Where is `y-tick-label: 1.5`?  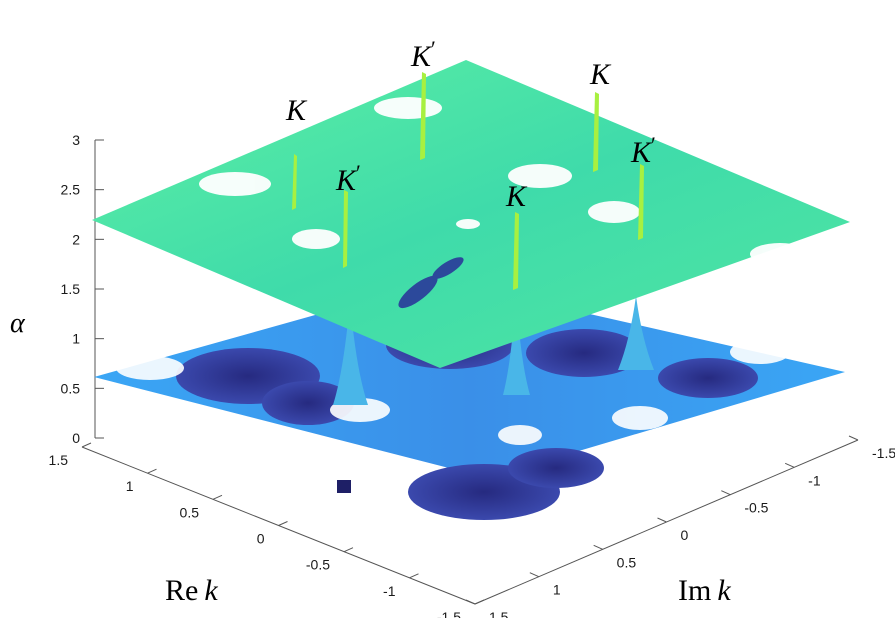 y-tick-label: 1.5 is located at coordinates (499, 613).